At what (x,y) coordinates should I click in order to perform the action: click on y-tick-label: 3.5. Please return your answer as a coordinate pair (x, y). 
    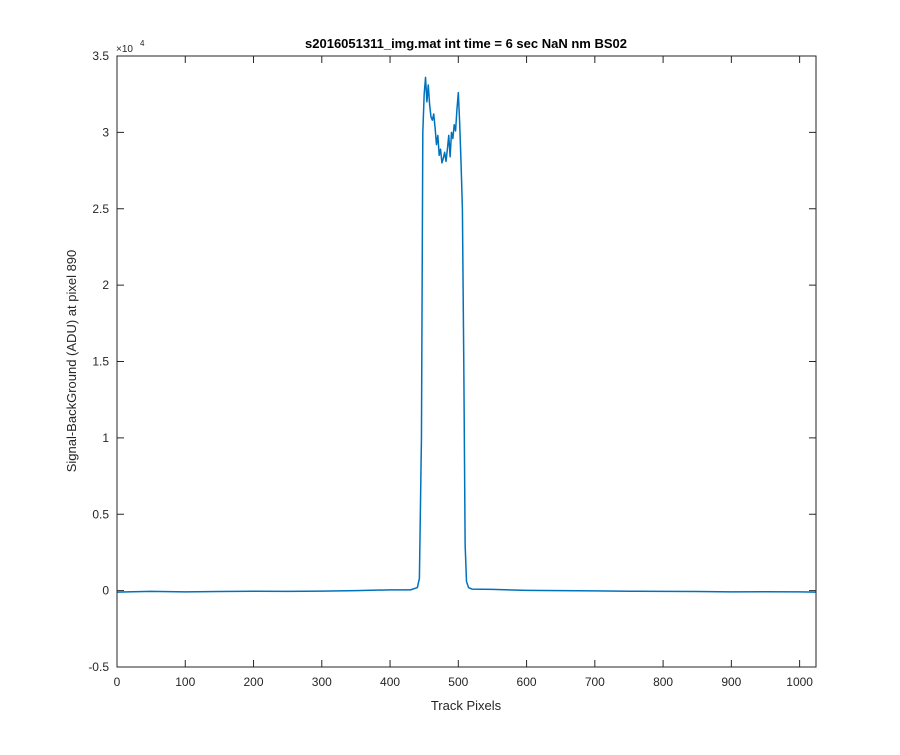
    Looking at the image, I should click on (100, 56).